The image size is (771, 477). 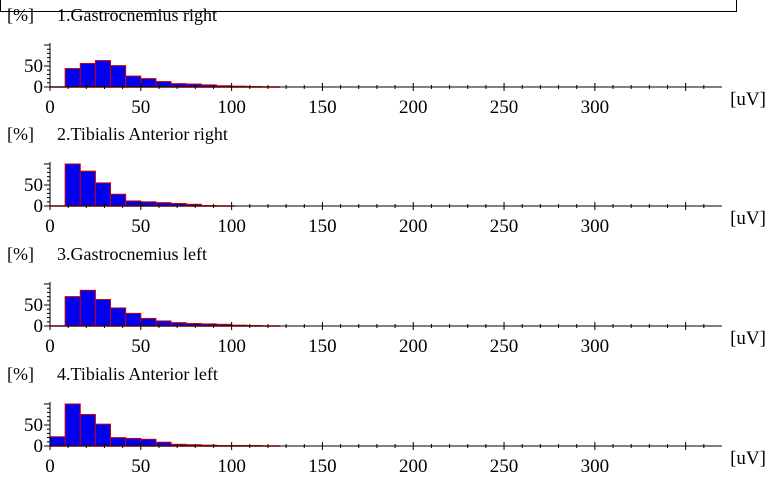 What do you see at coordinates (140, 466) in the screenshot?
I see `panel-4-x-tick-label: 50` at bounding box center [140, 466].